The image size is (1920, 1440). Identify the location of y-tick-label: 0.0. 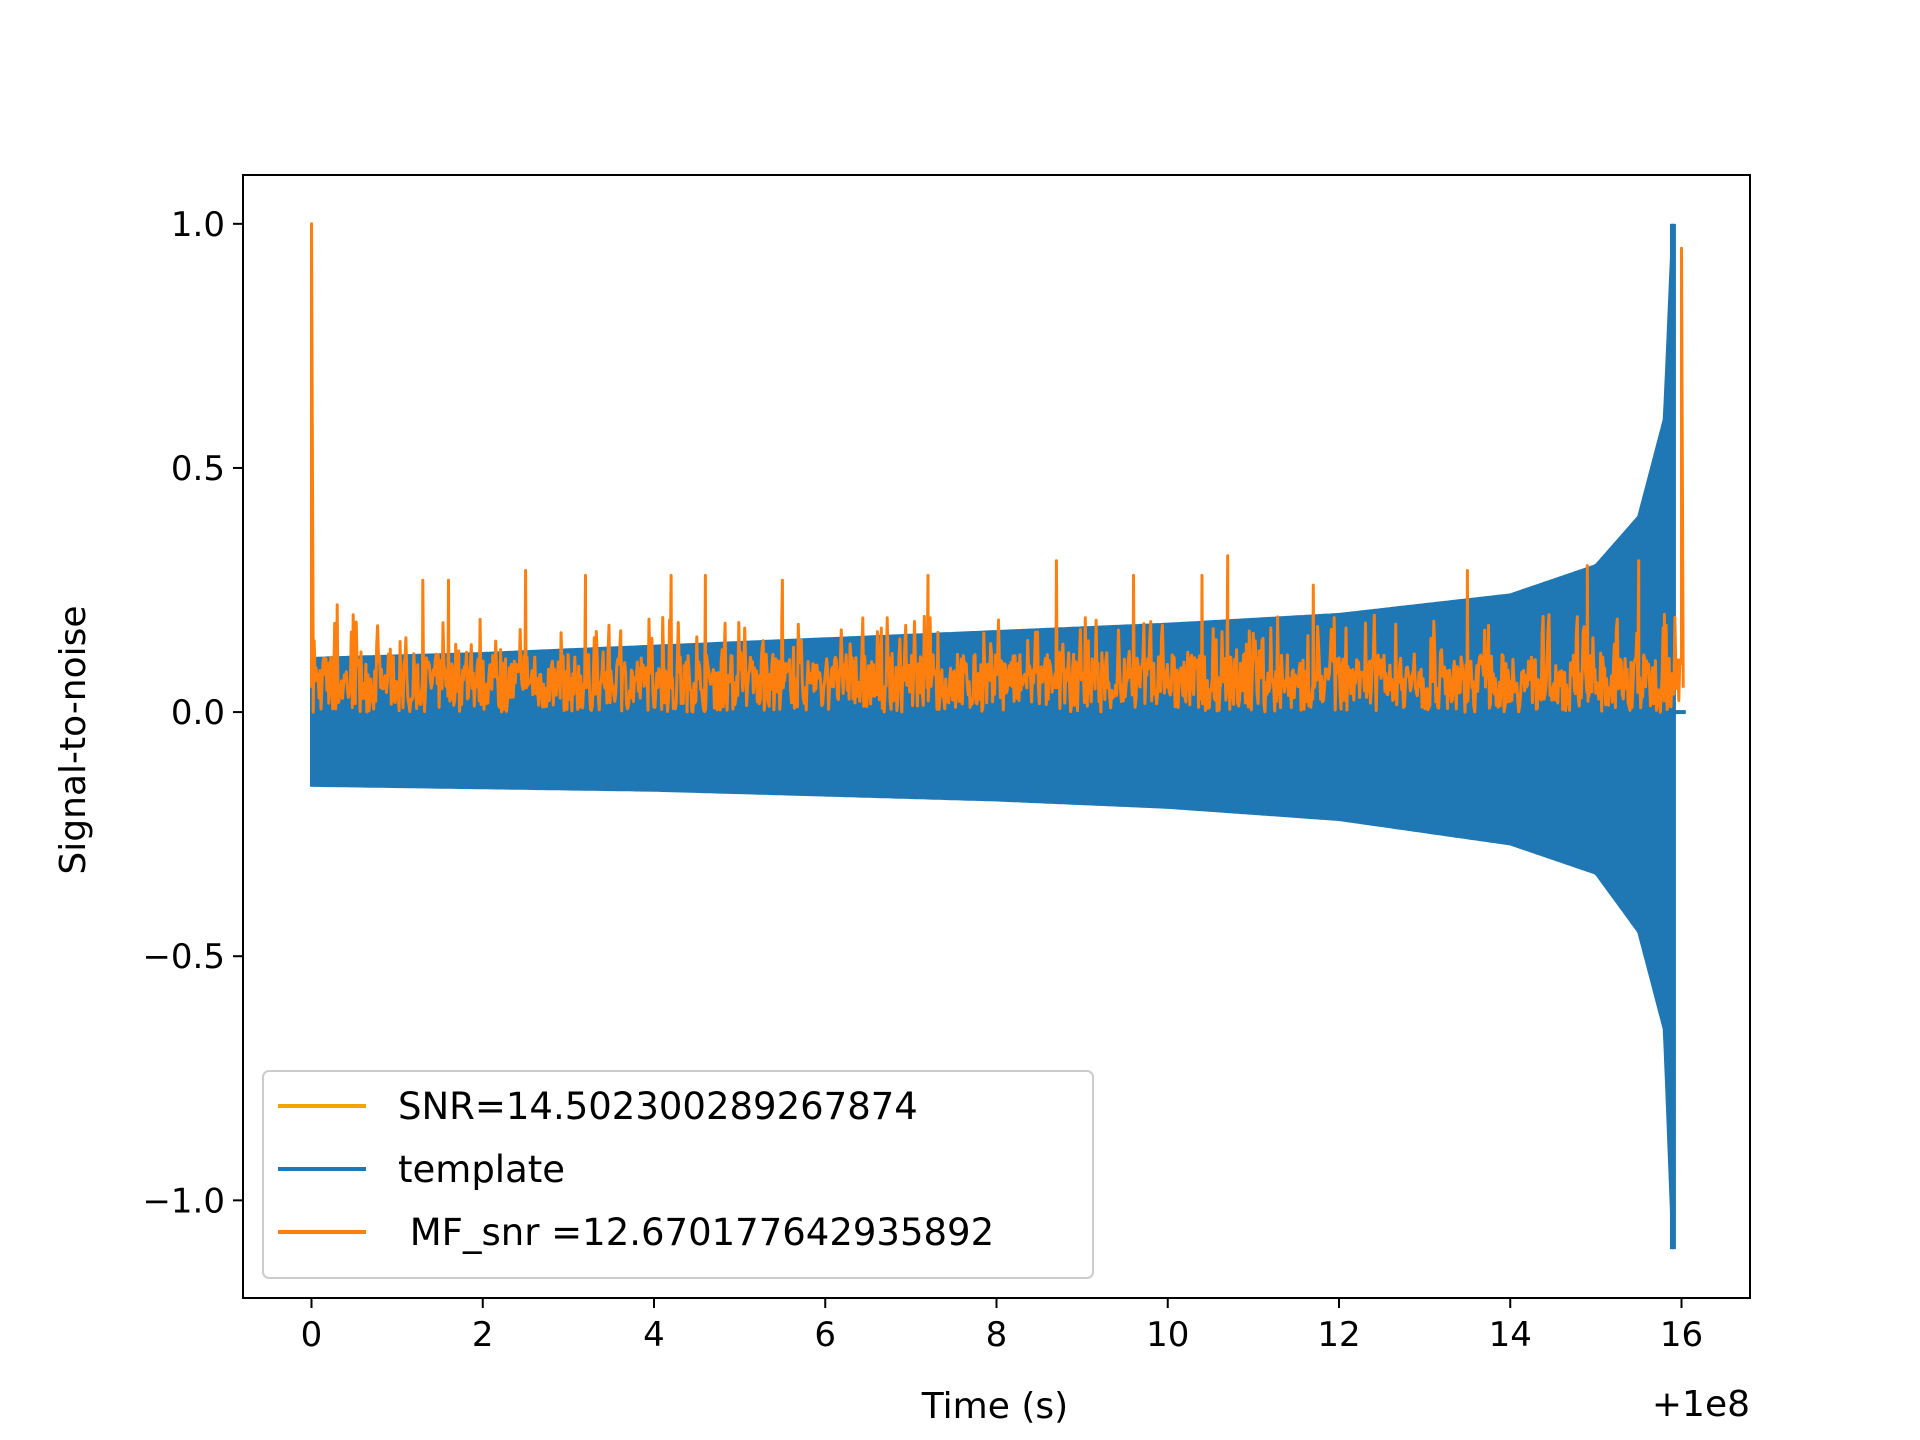
(198, 713).